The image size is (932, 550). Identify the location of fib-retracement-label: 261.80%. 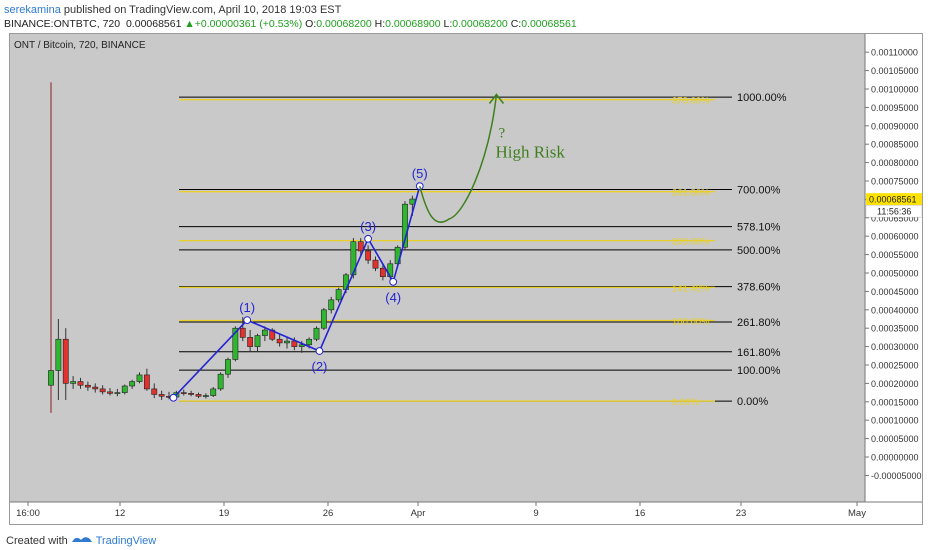
(691, 193).